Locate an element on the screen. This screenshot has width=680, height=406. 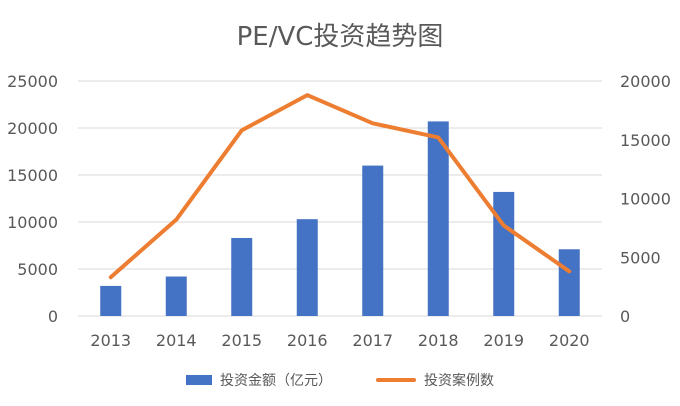
left-axis-ticks: 0 5000 10000 15000 20000 25000 is located at coordinates (32, 199).